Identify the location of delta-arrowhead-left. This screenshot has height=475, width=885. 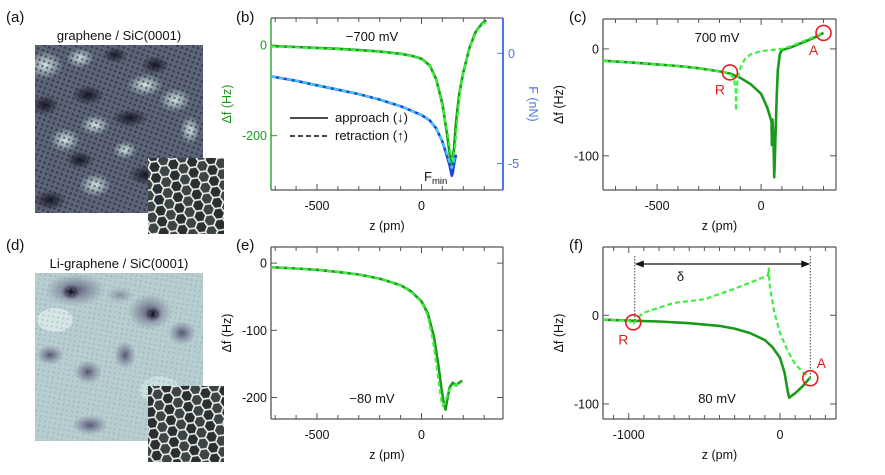
(639, 264).